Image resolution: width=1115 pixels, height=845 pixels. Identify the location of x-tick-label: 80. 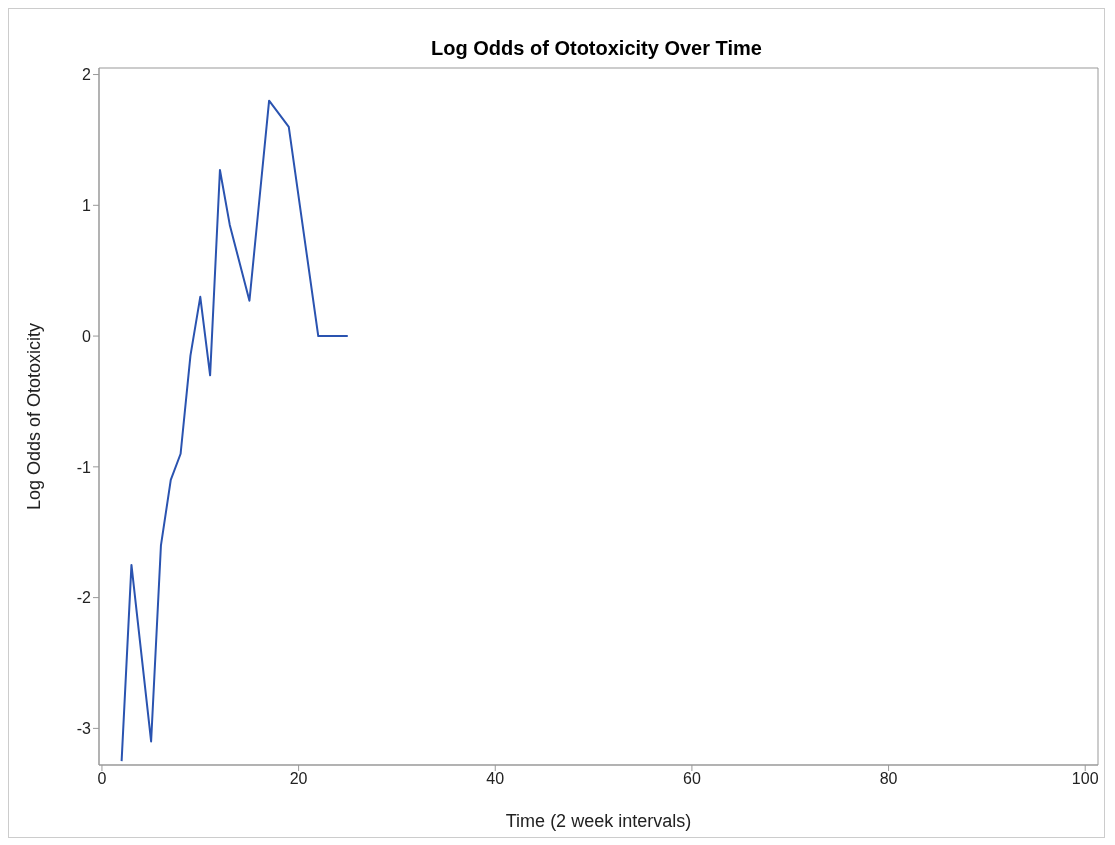
(888, 779).